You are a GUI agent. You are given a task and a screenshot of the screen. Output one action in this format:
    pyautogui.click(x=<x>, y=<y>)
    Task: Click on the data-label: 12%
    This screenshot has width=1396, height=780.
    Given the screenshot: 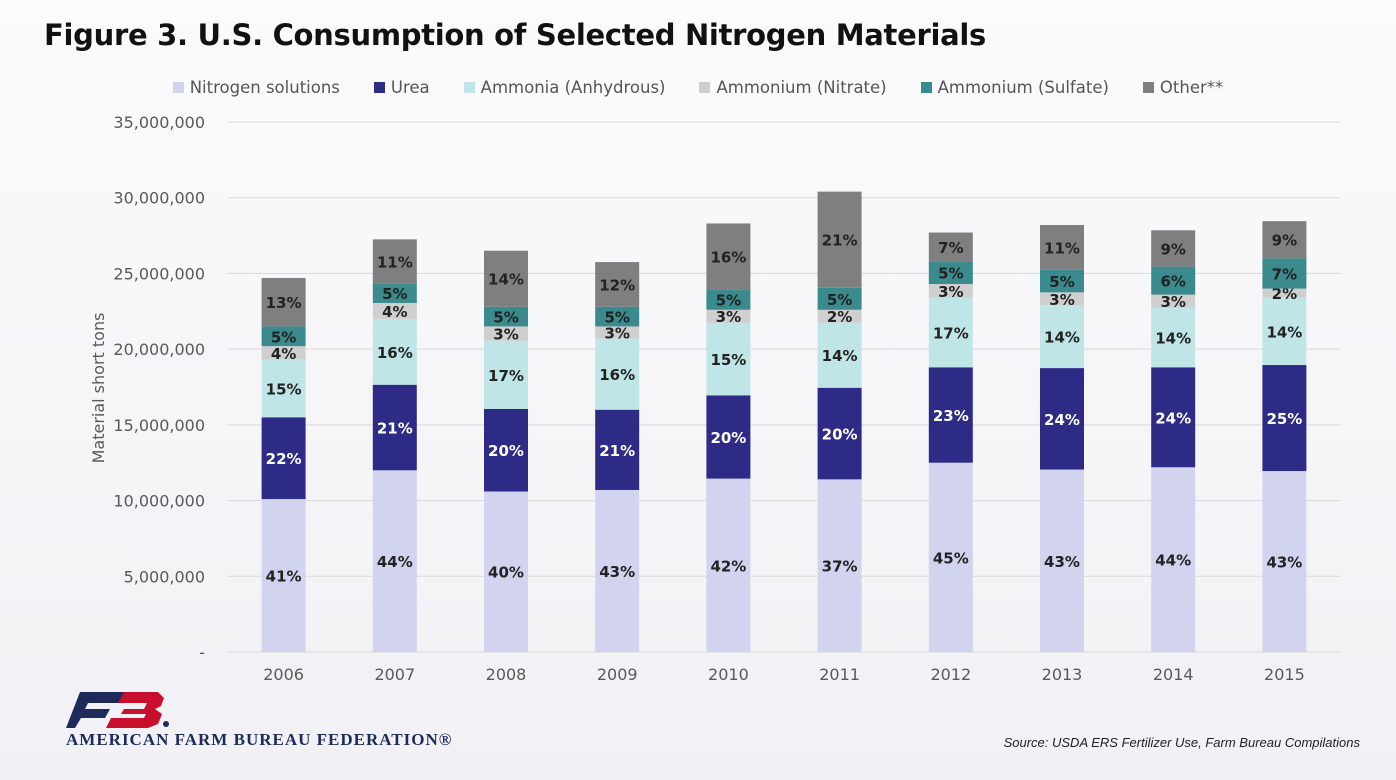 What is the action you would take?
    pyautogui.click(x=617, y=285)
    